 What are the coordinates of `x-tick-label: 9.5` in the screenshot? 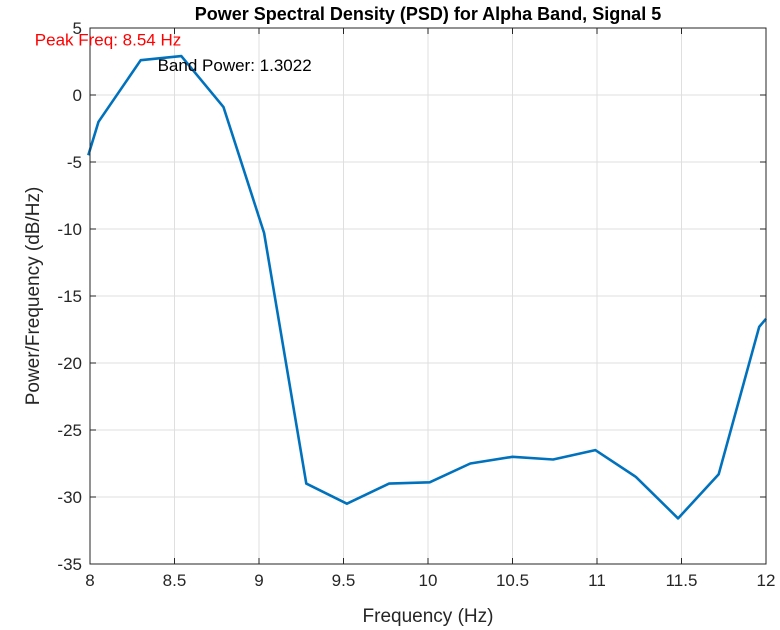 It's located at (344, 580).